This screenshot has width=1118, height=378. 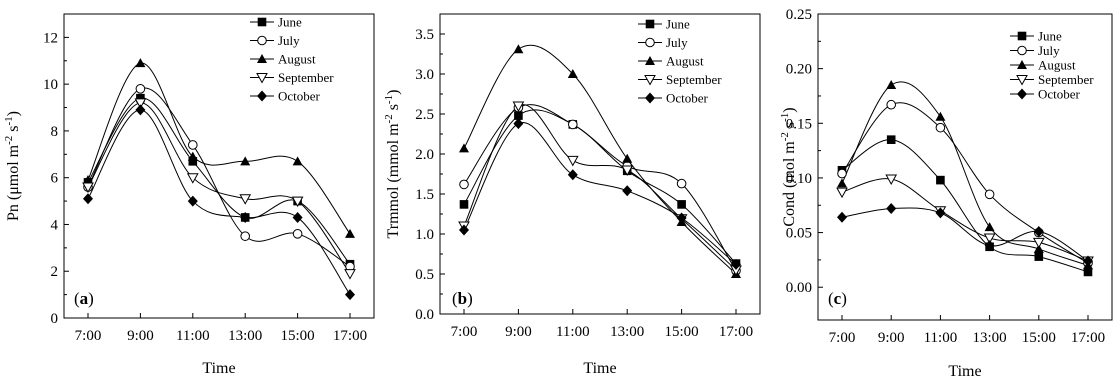 What do you see at coordinates (389, 99) in the screenshot?
I see `y-axis-title-part: -1` at bounding box center [389, 99].